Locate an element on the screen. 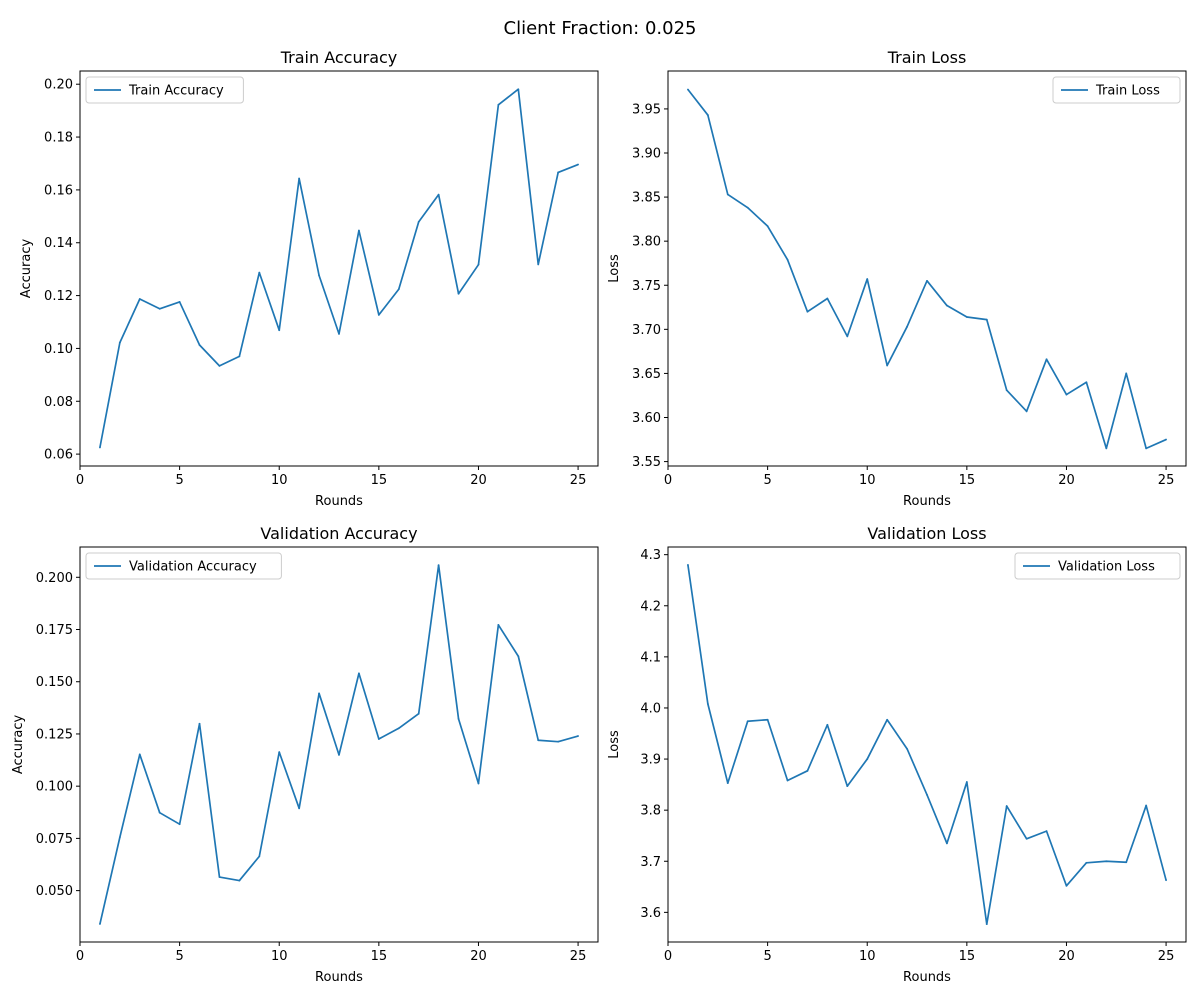 This screenshot has width=1200, height=1000. y-tick-label: 0.100 is located at coordinates (54, 787).